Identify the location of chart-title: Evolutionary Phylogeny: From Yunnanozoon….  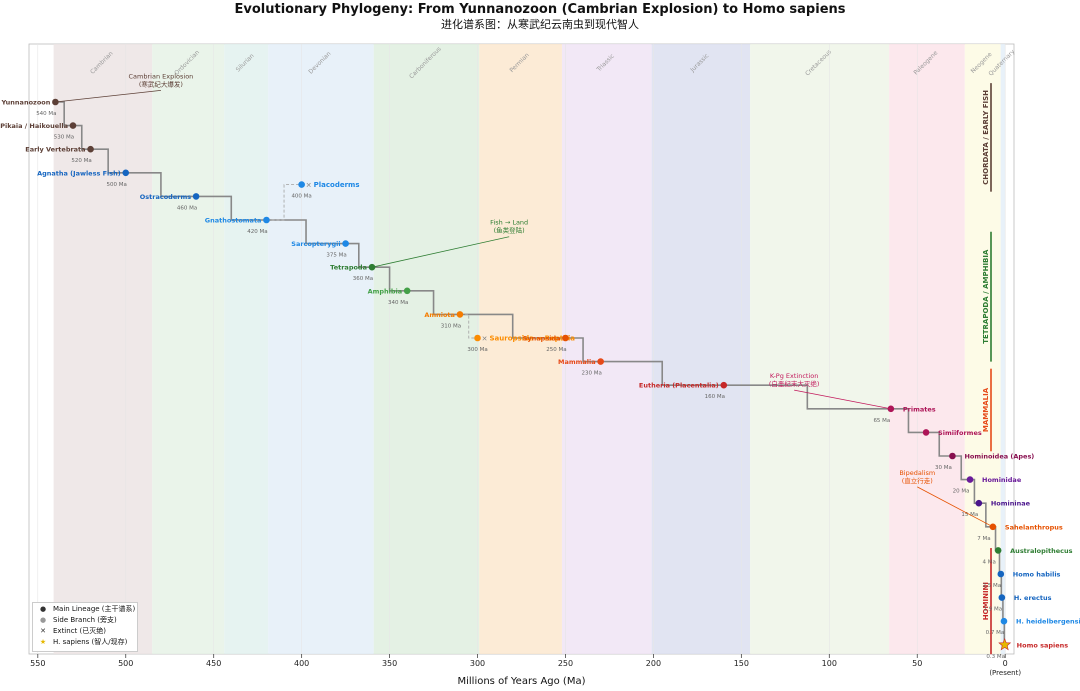
(540, 9).